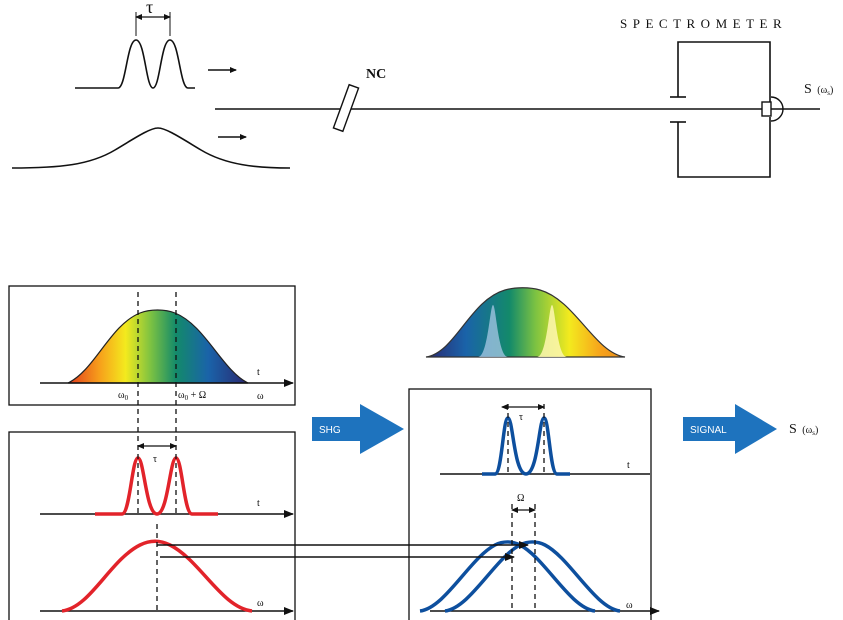  I want to click on signal-s-label: S (ωs), so click(818, 89).